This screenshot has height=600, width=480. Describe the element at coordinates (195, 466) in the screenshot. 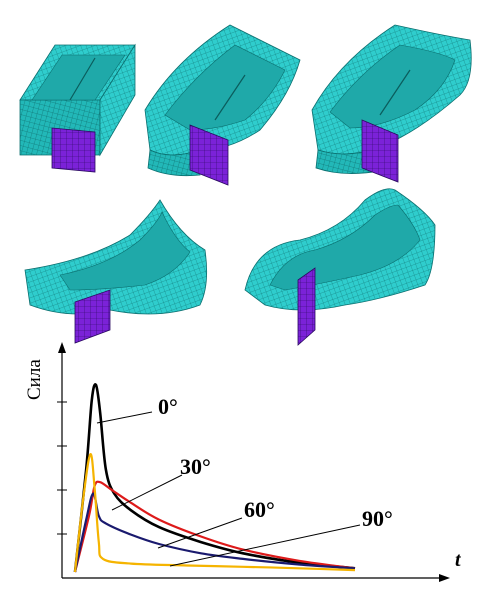

I see `series-label-30: 30°` at that location.